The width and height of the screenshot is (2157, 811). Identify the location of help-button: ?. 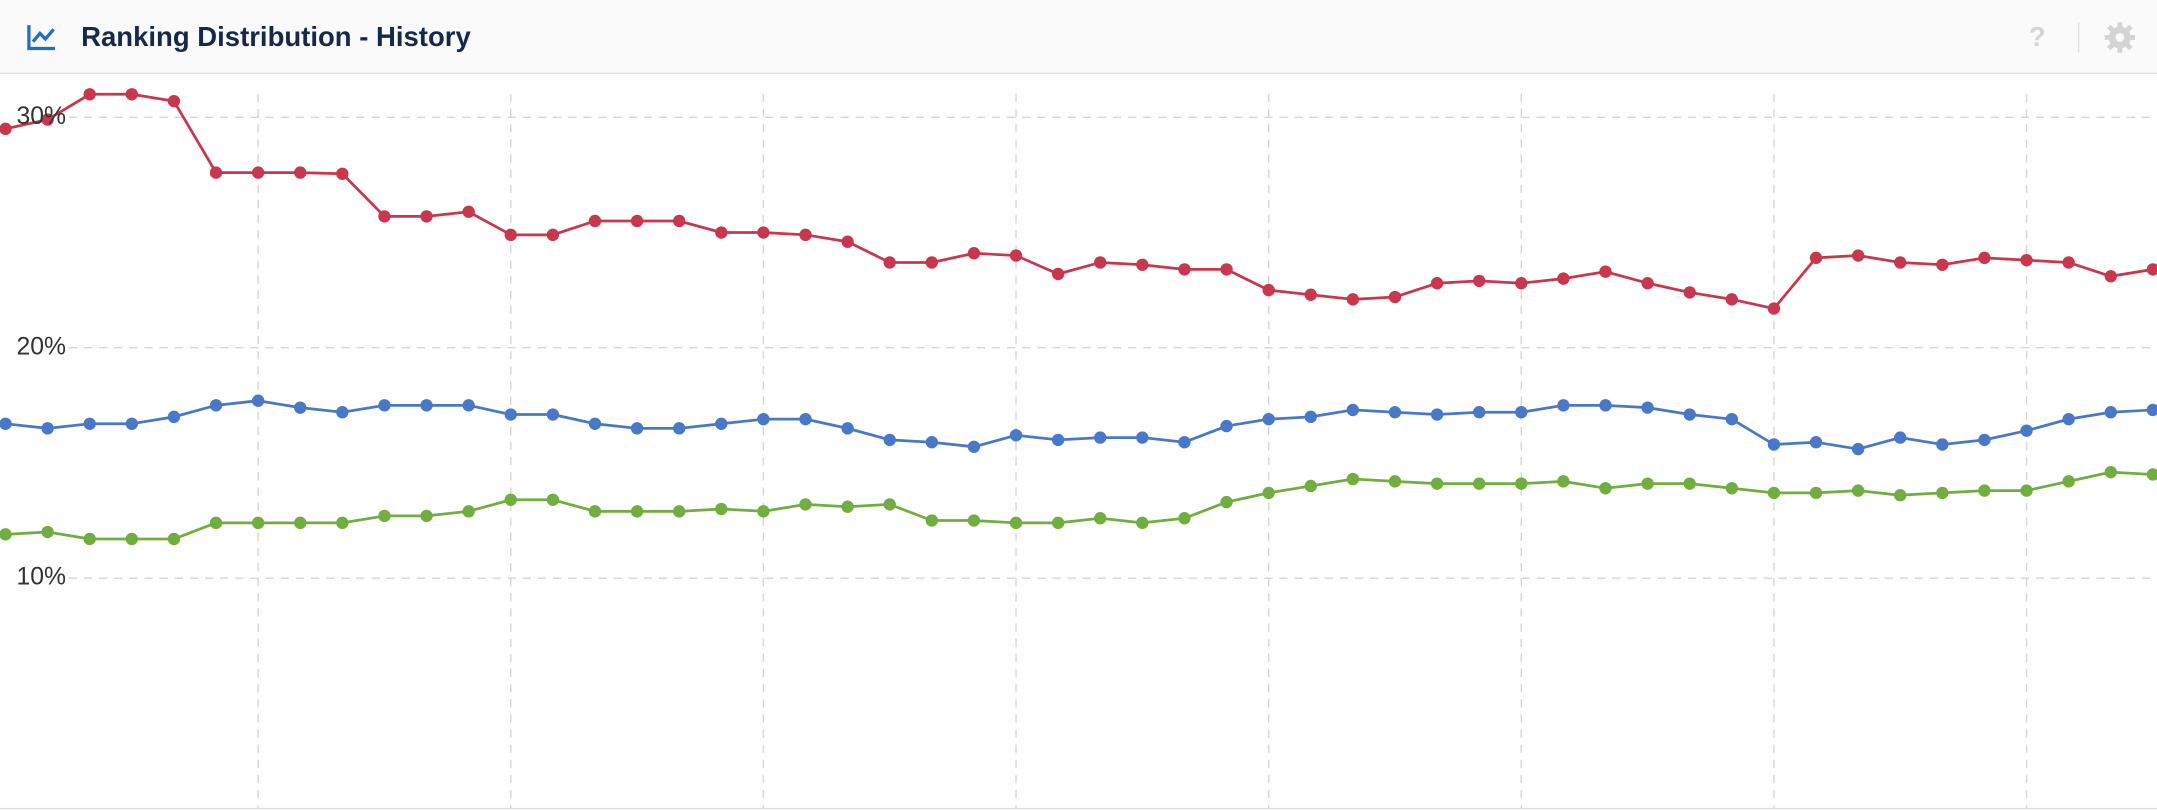
(2037, 36).